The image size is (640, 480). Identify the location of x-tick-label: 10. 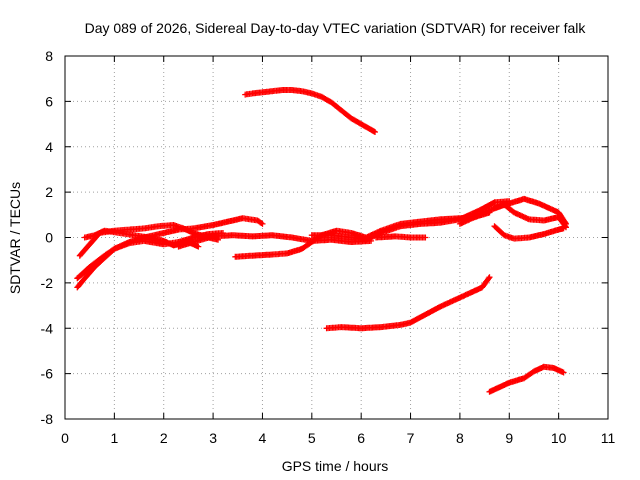
(559, 438).